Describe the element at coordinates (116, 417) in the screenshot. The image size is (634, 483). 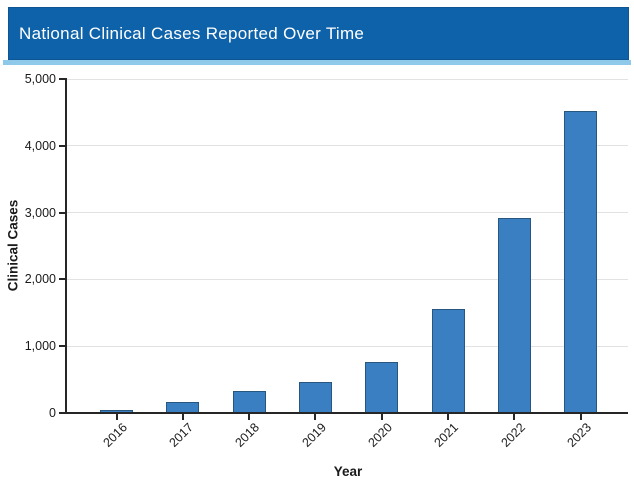
I see `x-tick-2016` at that location.